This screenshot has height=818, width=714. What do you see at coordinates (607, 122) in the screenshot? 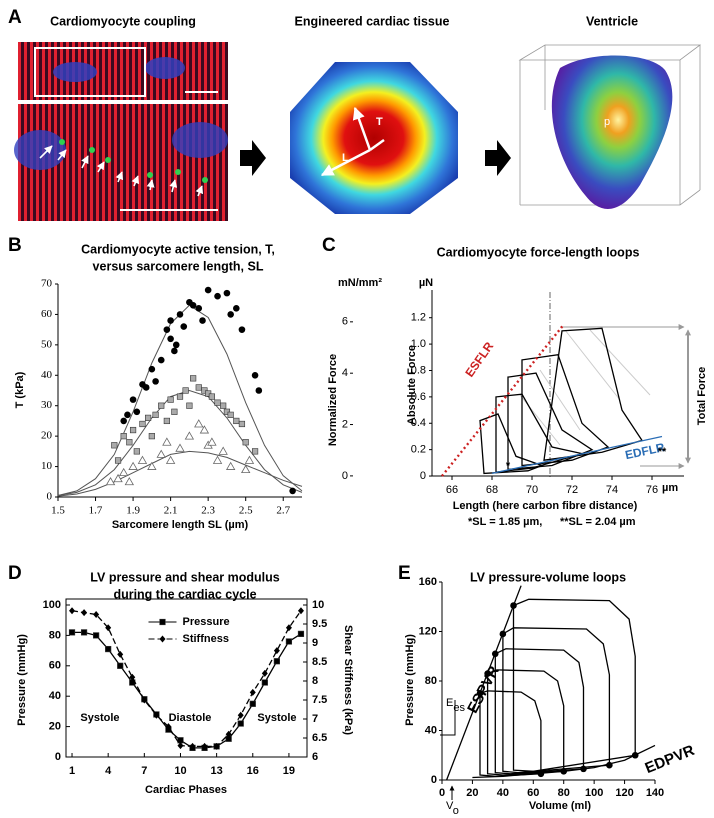
I see `ventricle-label: p` at bounding box center [607, 122].